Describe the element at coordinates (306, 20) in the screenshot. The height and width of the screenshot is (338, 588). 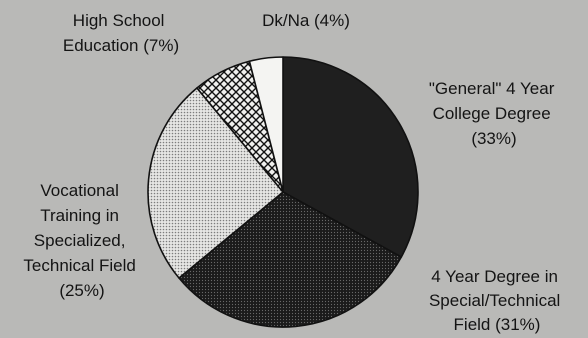
I see `label-dkna: Dk/Na (4%)` at that location.